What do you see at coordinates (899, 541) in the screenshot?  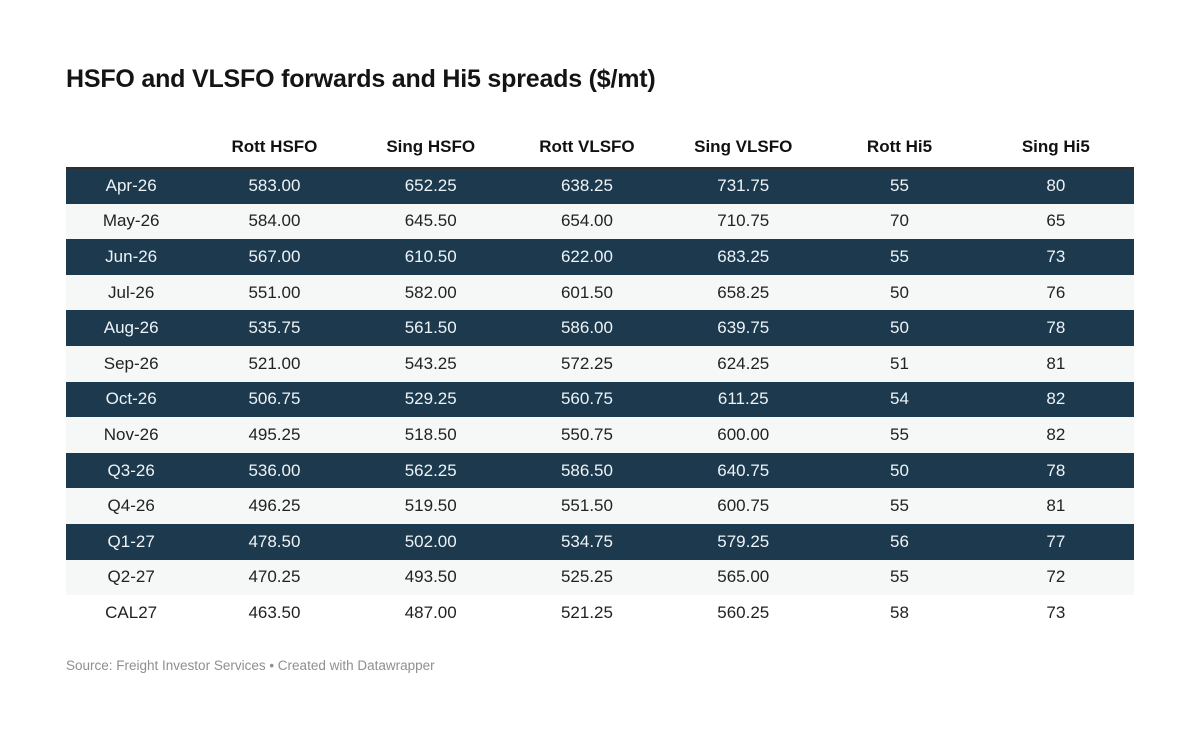 I see `value-cell: 56` at bounding box center [899, 541].